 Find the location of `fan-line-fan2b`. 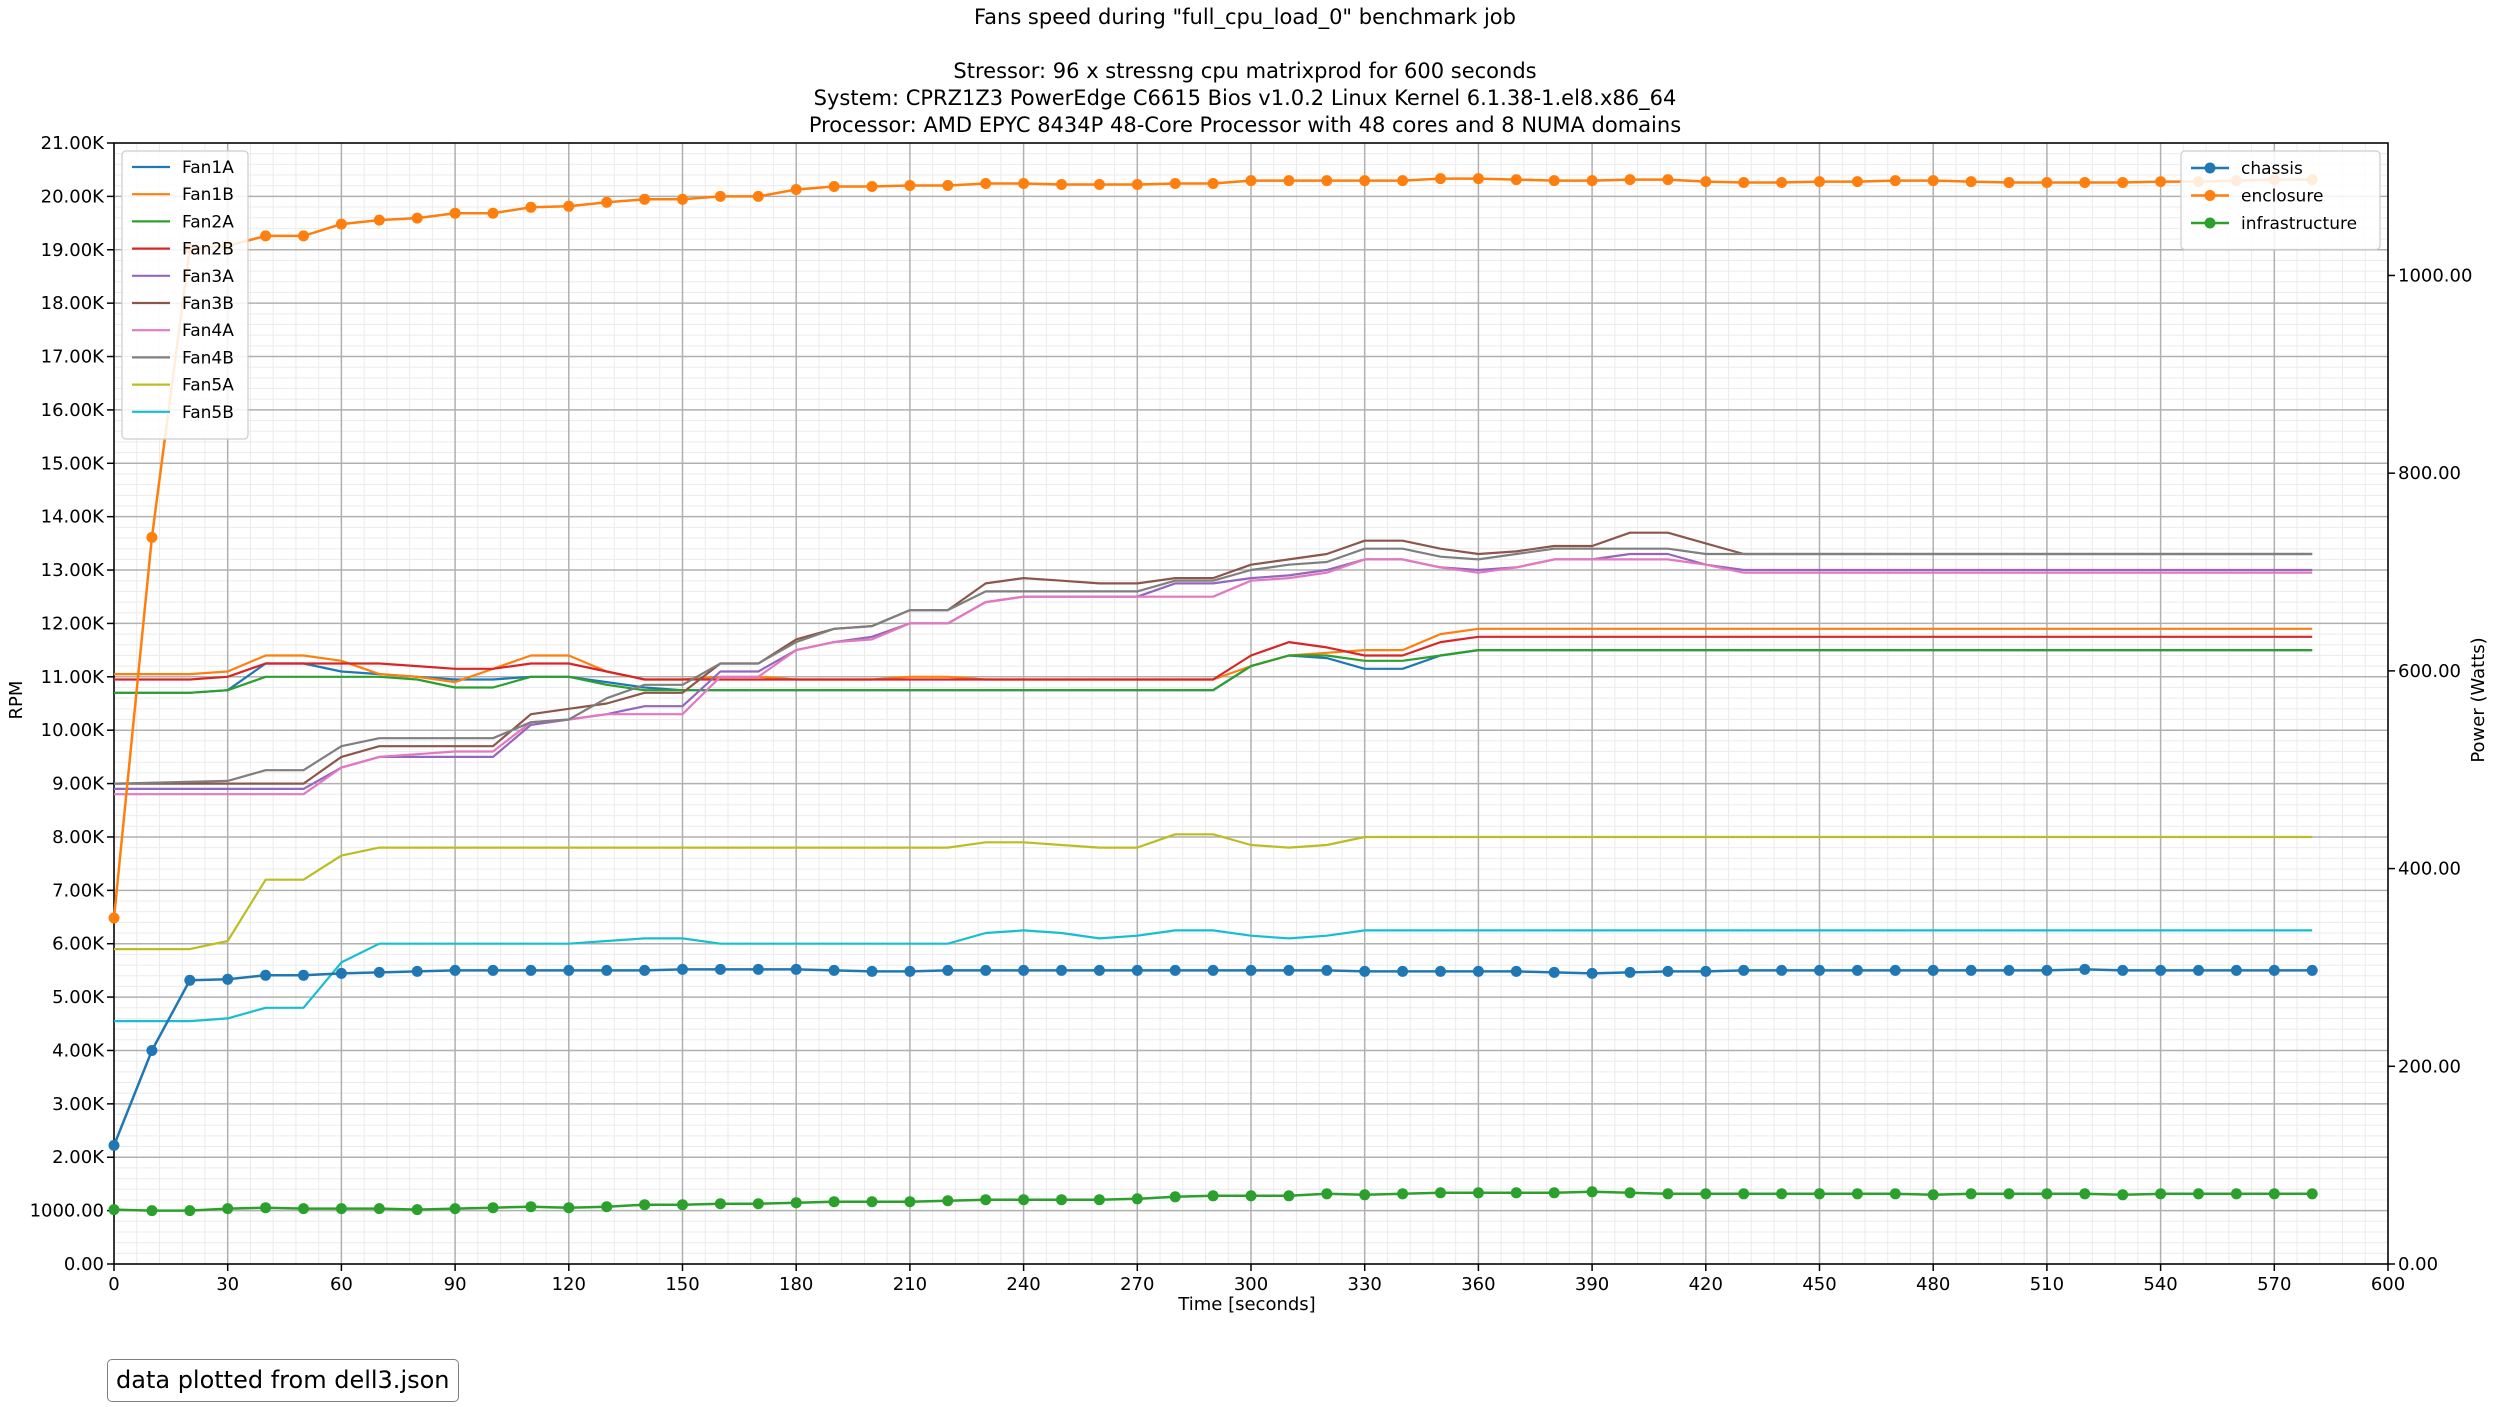

fan-line-fan2b is located at coordinates (1213, 658).